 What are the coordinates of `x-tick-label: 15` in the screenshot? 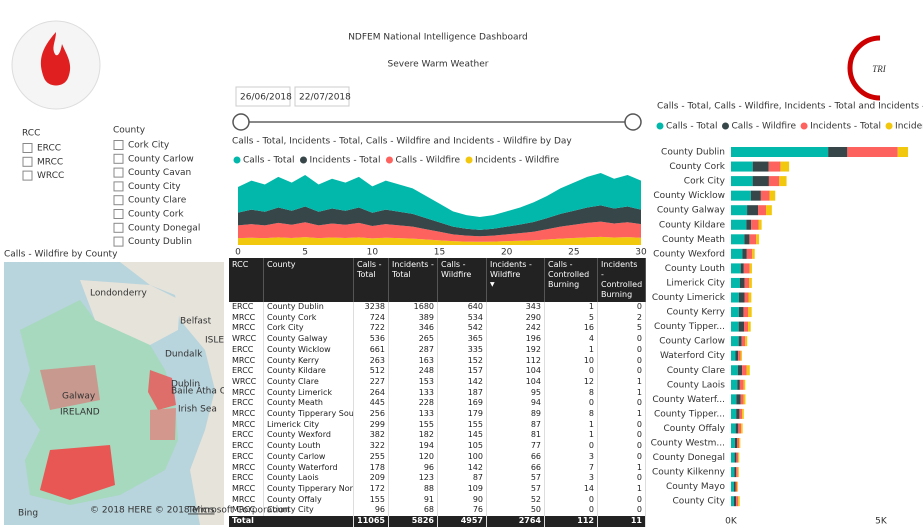 It's located at (439, 253).